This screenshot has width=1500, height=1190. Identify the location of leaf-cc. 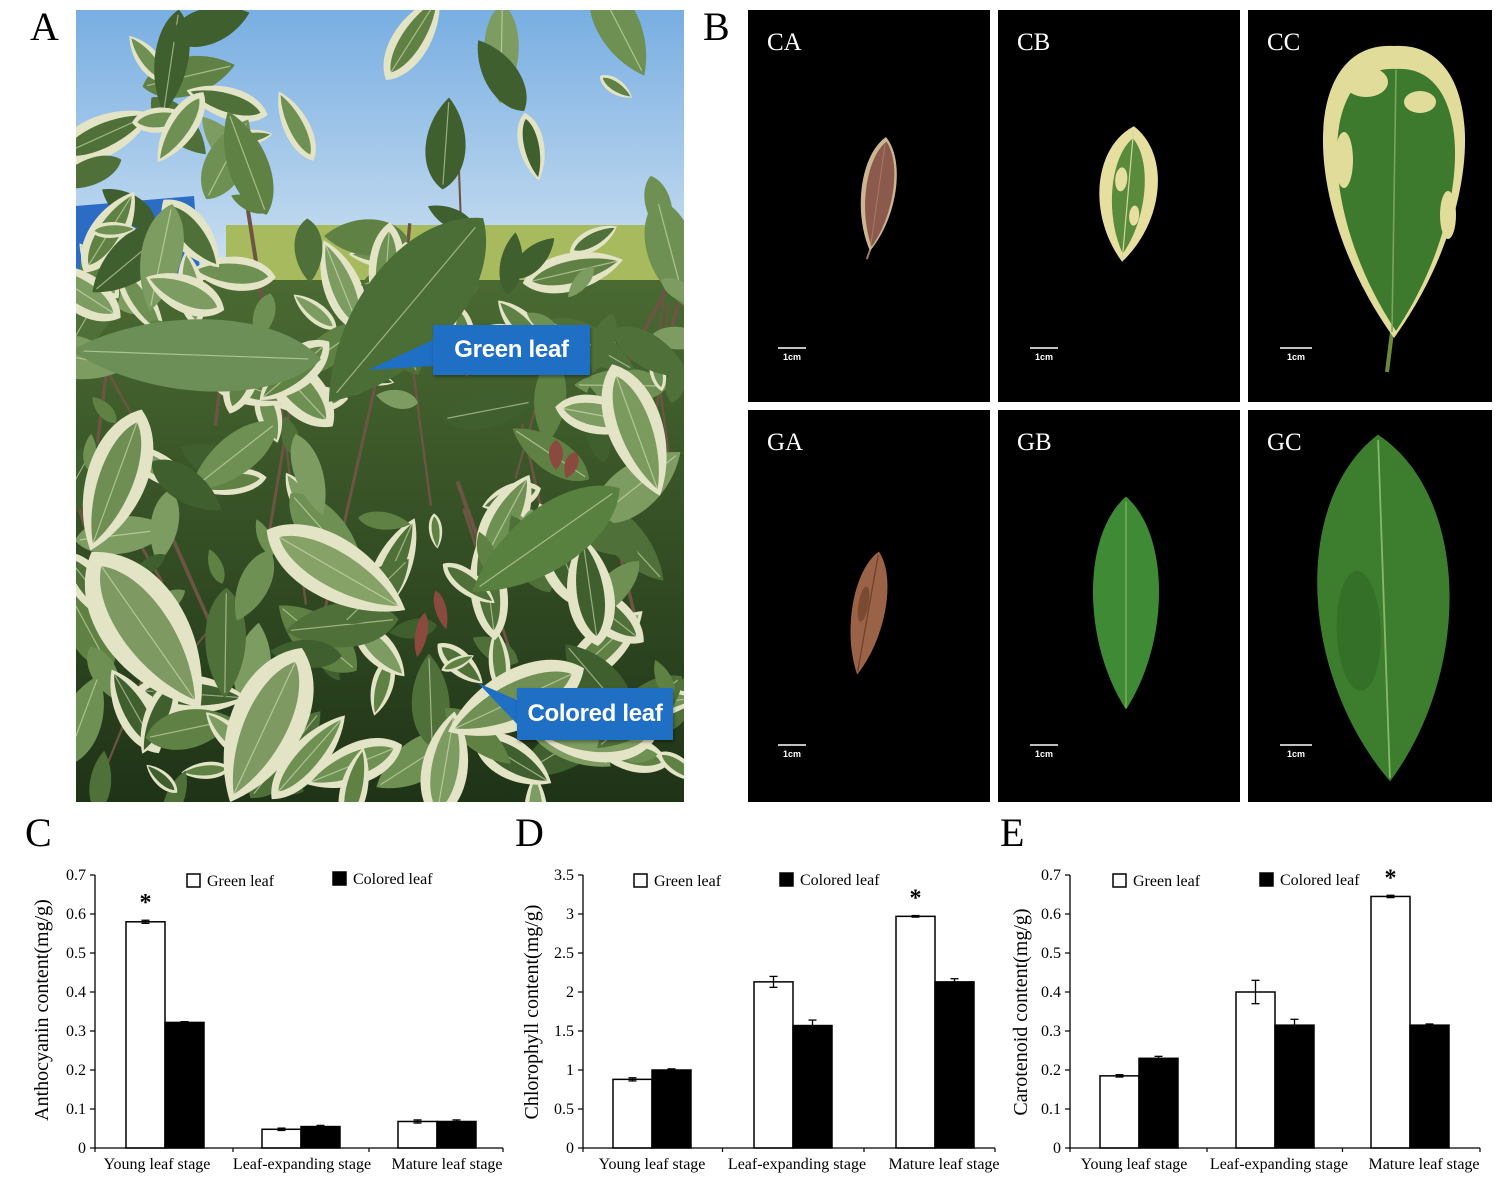
(1394, 209).